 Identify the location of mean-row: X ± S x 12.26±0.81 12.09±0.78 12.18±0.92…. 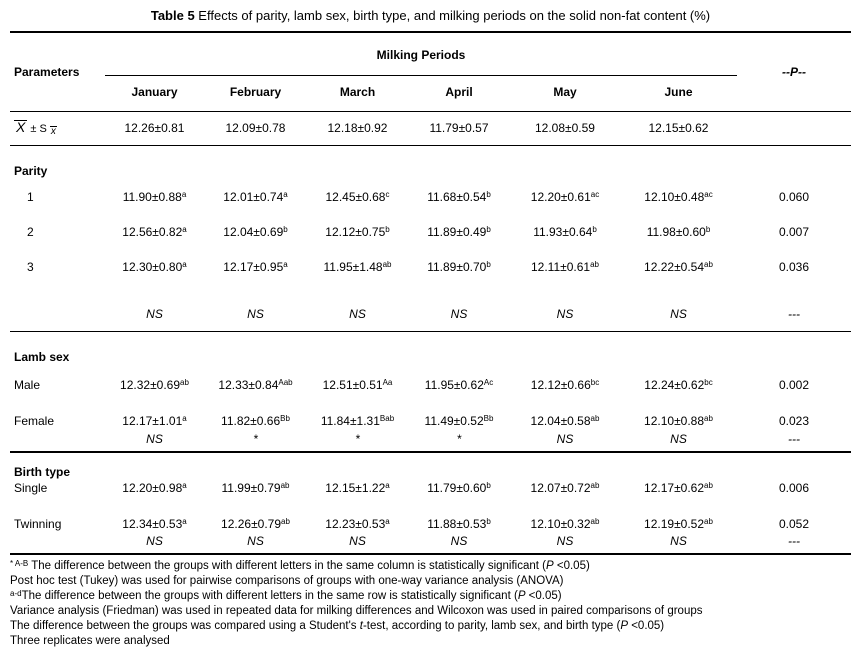
(430, 128).